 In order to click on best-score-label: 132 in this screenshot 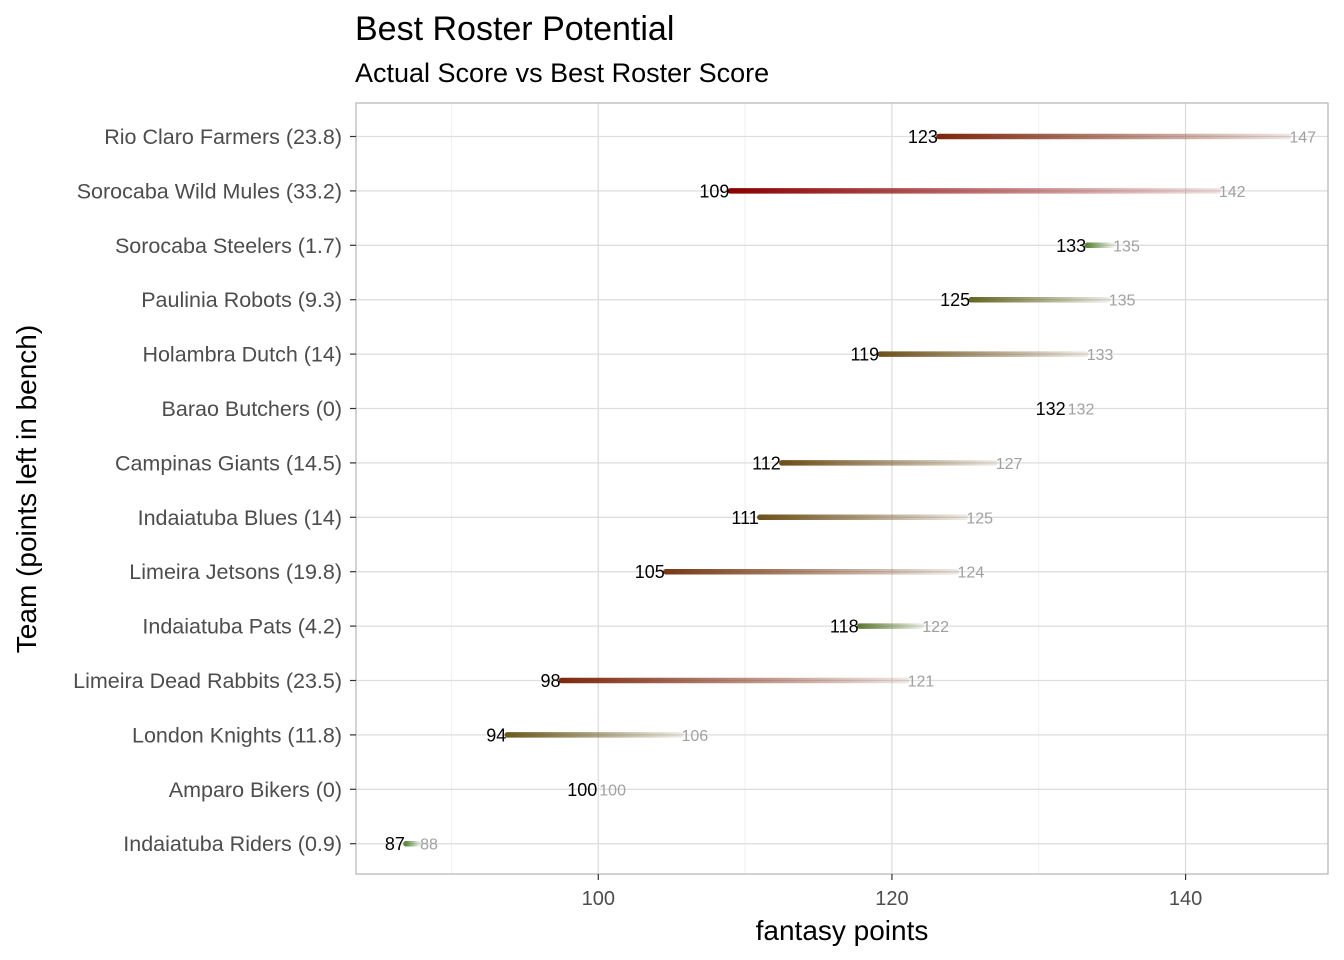, I will do `click(1081, 410)`.